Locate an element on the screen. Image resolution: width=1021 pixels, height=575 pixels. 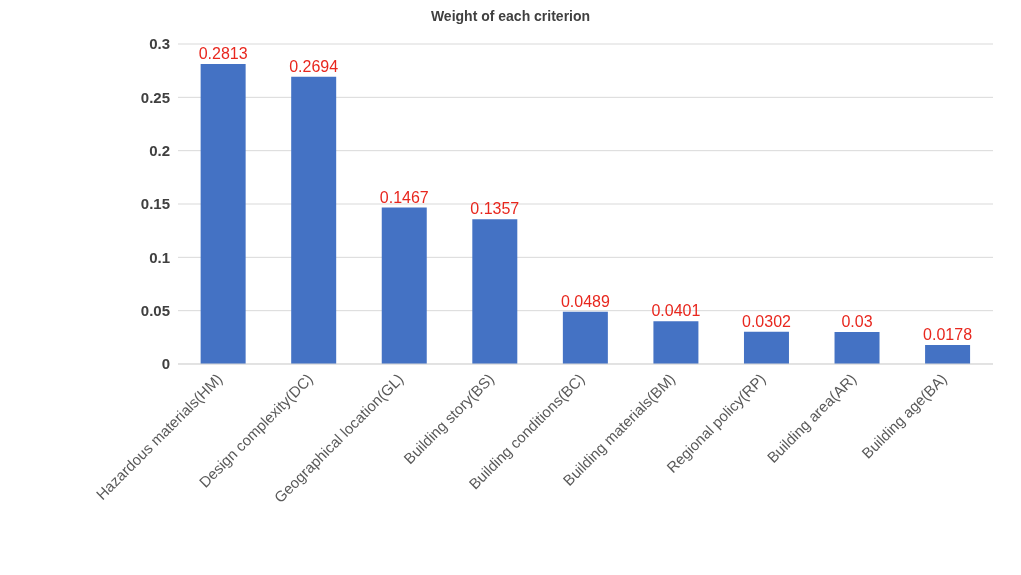
data-label: 0.0178 is located at coordinates (948, 335).